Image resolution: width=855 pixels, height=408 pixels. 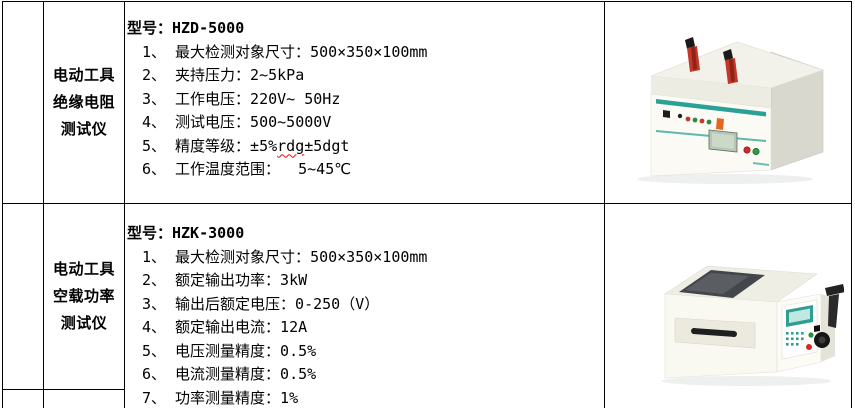 What do you see at coordinates (220, 397) in the screenshot?
I see `spec-item: 7、 功率测量精度：1%` at bounding box center [220, 397].